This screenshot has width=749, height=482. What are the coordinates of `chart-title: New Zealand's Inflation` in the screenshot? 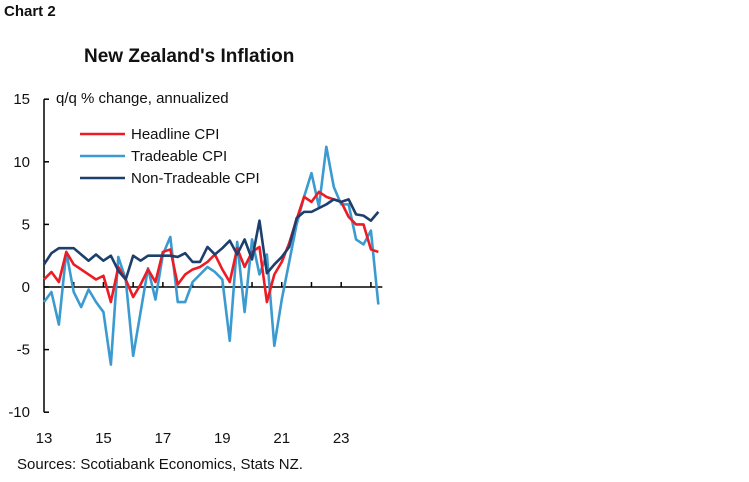 It's located at (189, 56).